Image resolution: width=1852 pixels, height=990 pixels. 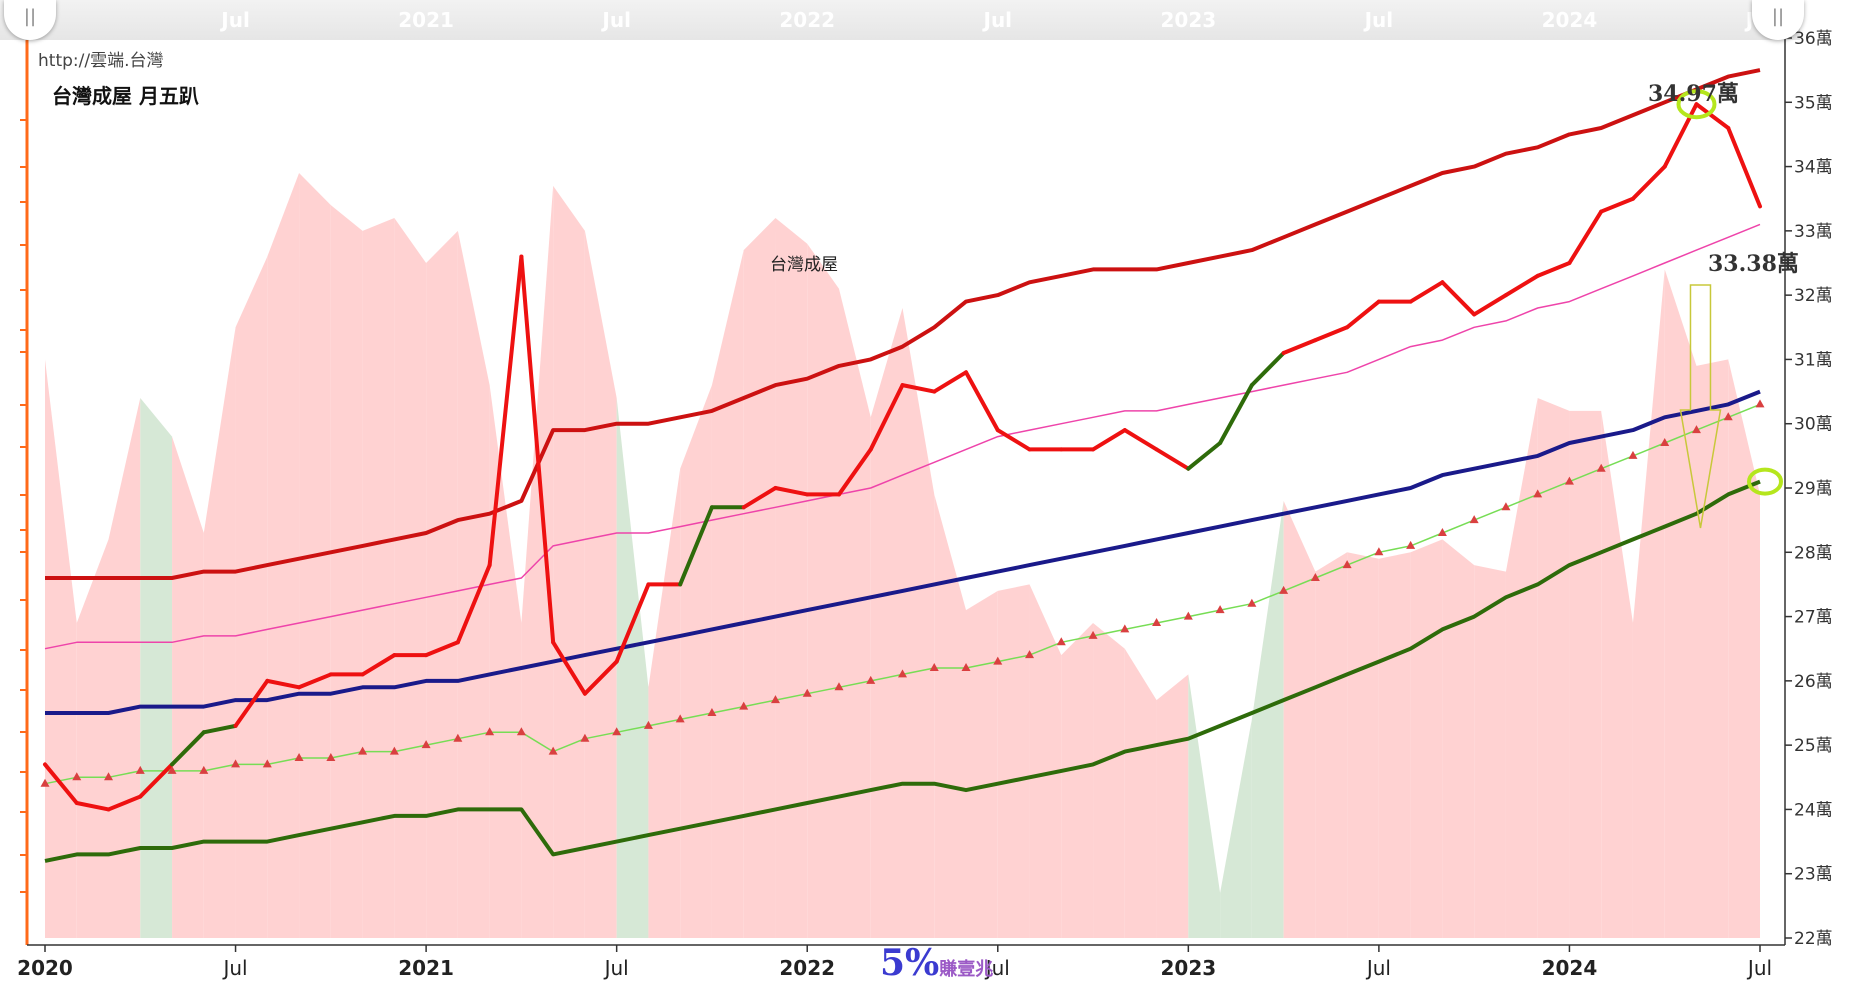 I want to click on x-tick-label: 2020, so click(x=45, y=968).